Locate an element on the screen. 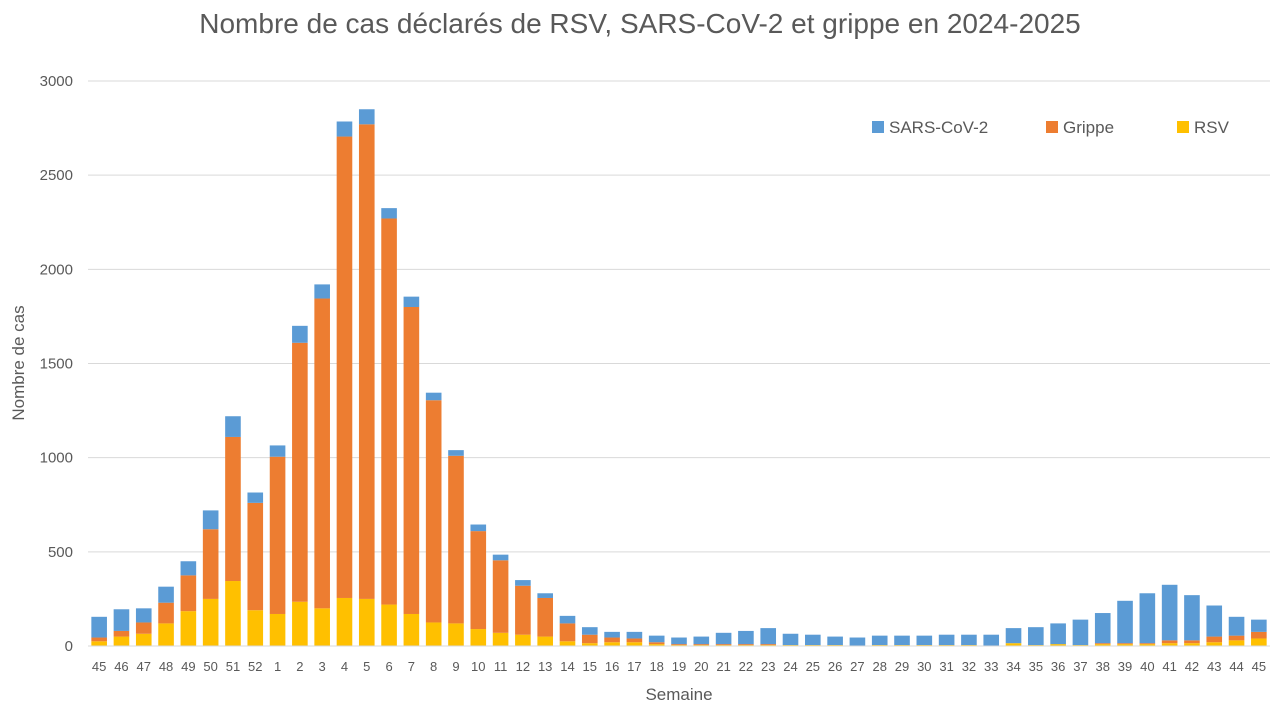 This screenshot has height=720, width=1280. x-tick-label: 45 is located at coordinates (1259, 666).